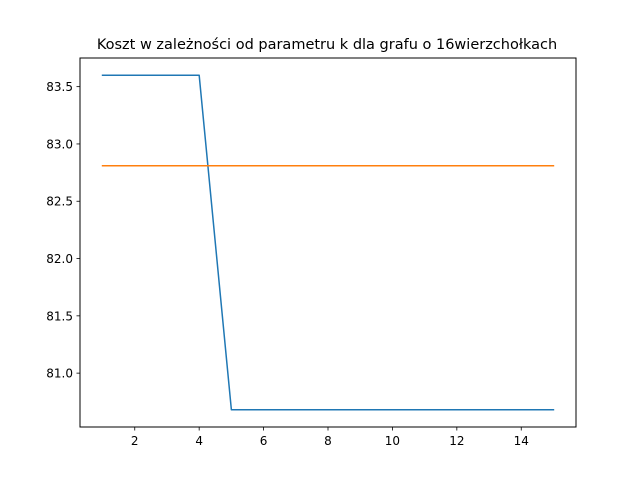 This screenshot has width=640, height=484. Describe the element at coordinates (392, 441) in the screenshot. I see `x-tick-label: 10` at that location.